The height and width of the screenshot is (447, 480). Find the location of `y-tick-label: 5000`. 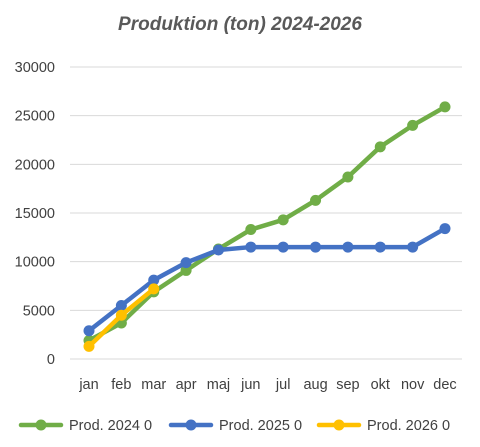

y-tick-label: 5000 is located at coordinates (39, 311).